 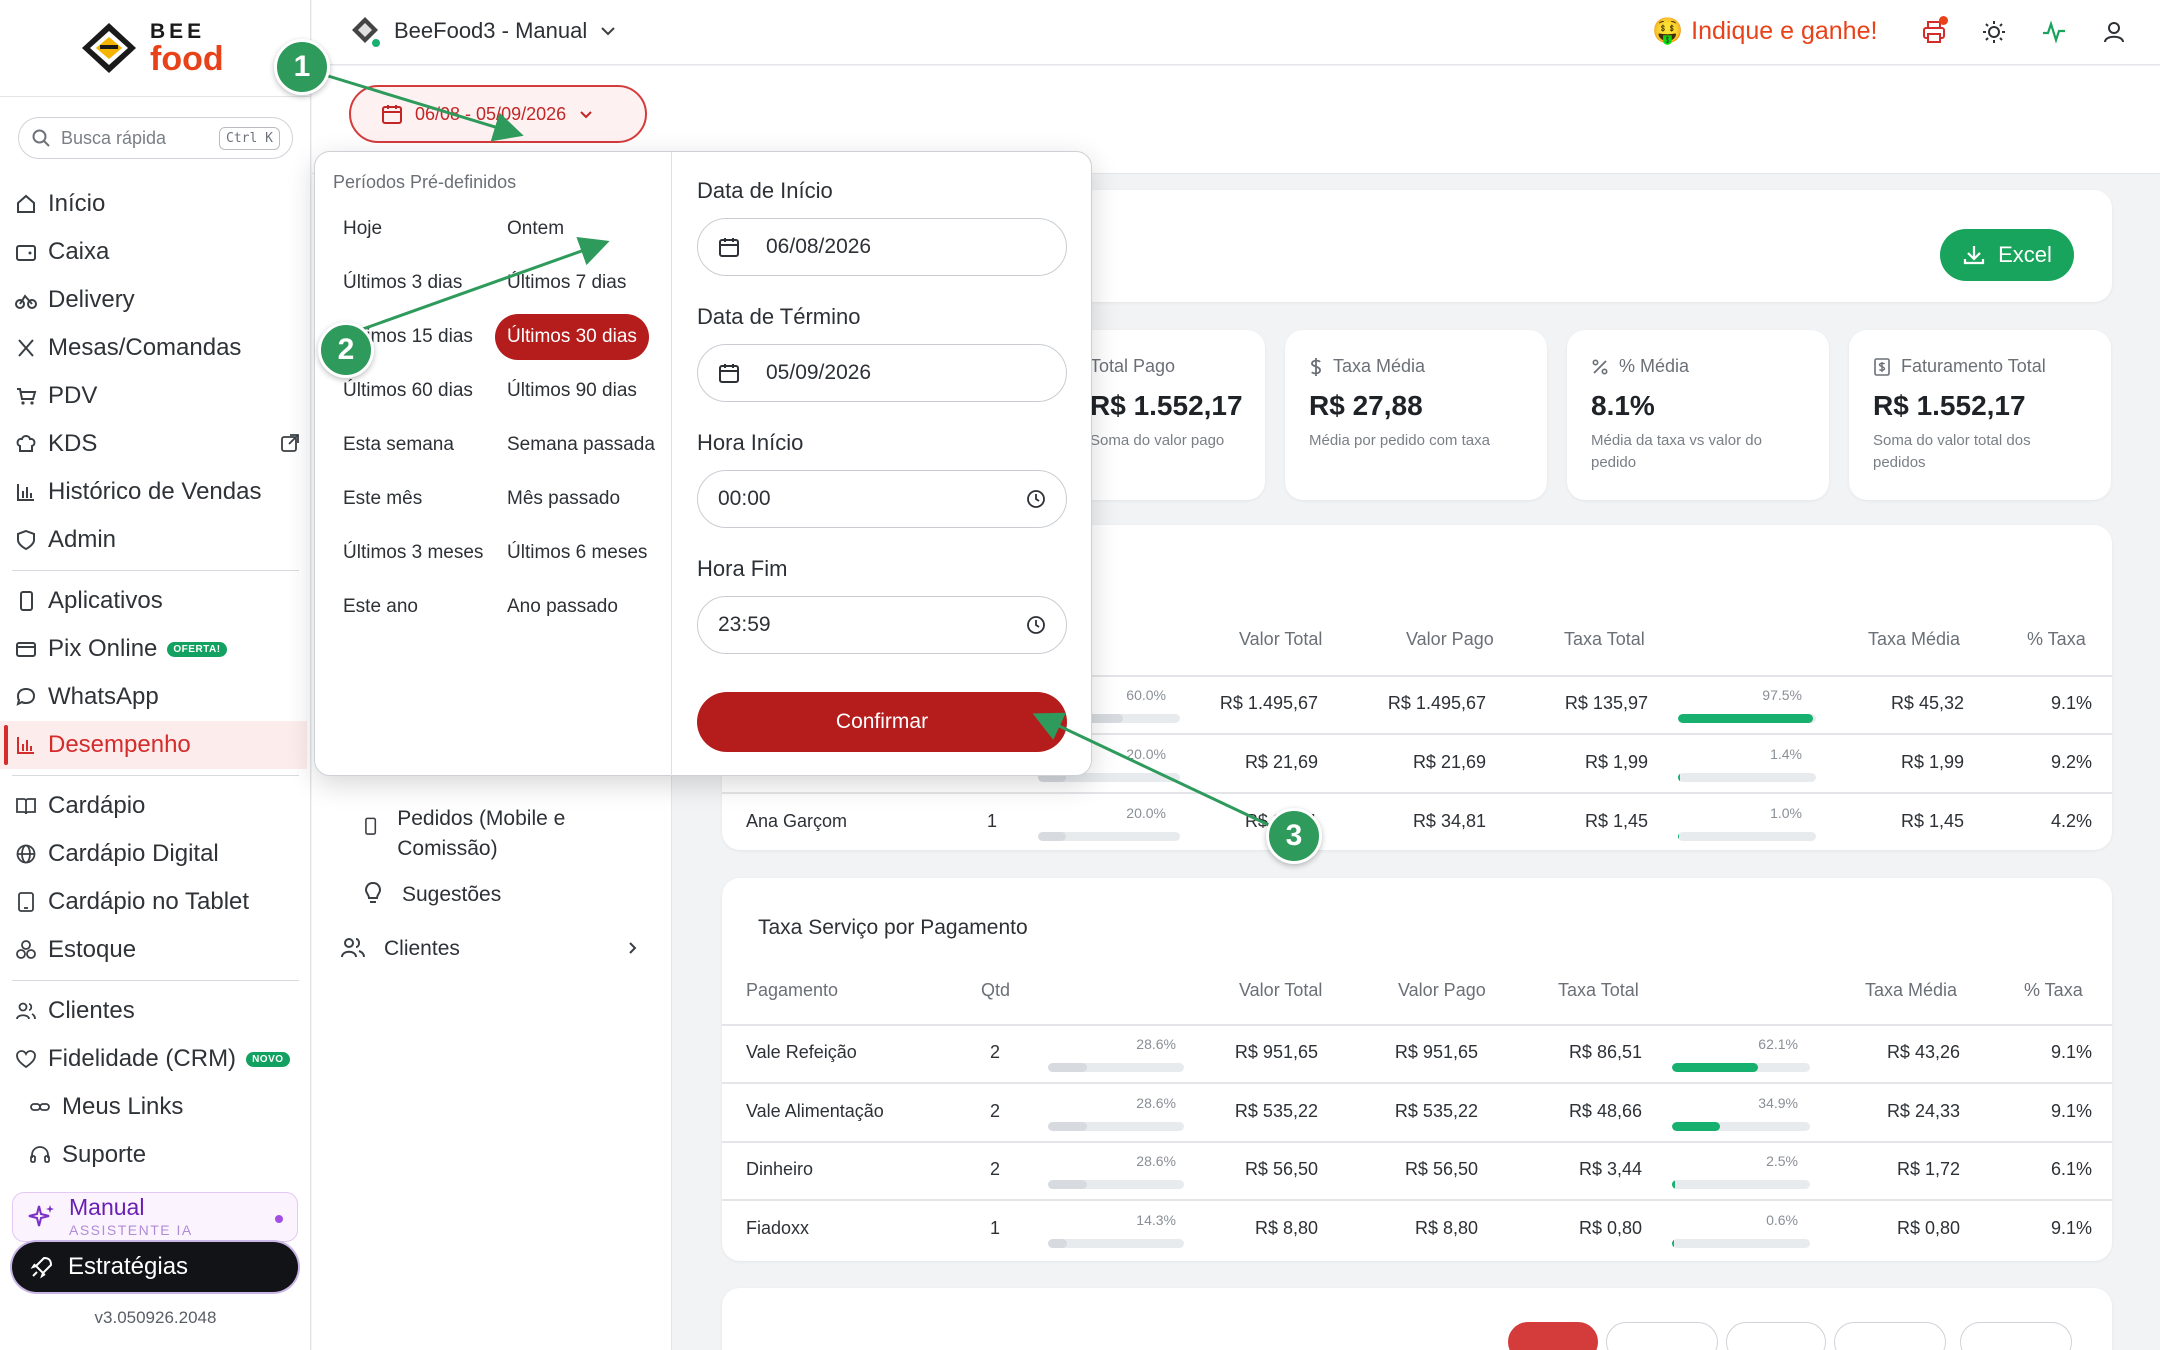 I want to click on time-start-value: 00:00, so click(x=744, y=498).